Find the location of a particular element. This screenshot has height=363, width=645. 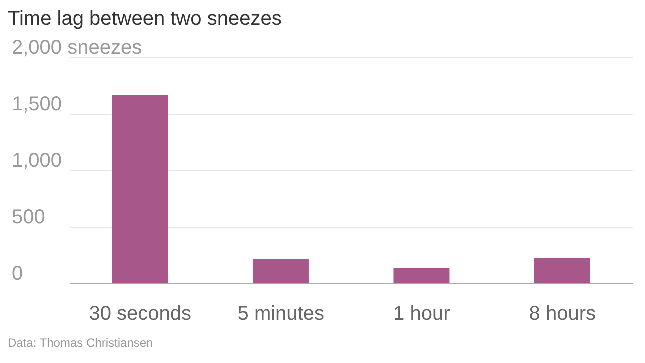

y-tick-label: 500 is located at coordinates (29, 217).